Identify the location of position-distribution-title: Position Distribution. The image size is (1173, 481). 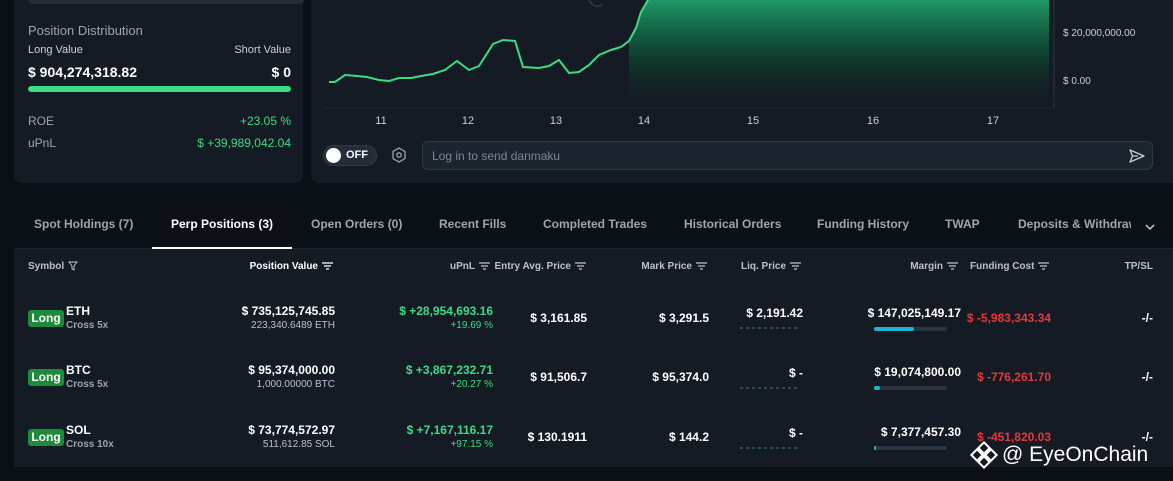
(85, 30).